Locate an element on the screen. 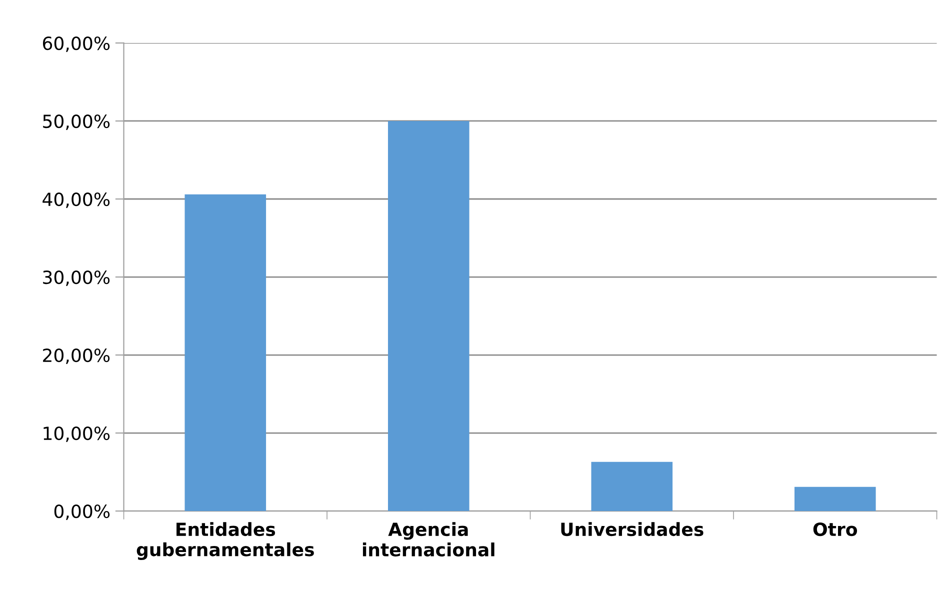 Image resolution: width=952 pixels, height=597 pixels. x-tick-label: Agencia internacional is located at coordinates (428, 539).